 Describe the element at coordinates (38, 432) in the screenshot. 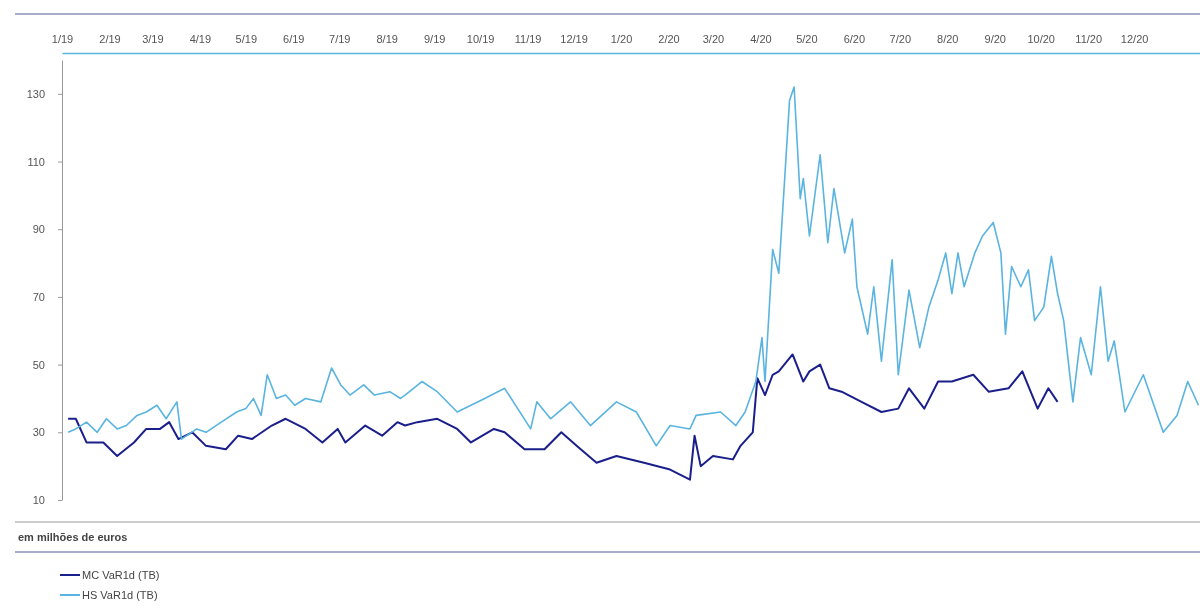

I see `y-tick-label: 30` at that location.